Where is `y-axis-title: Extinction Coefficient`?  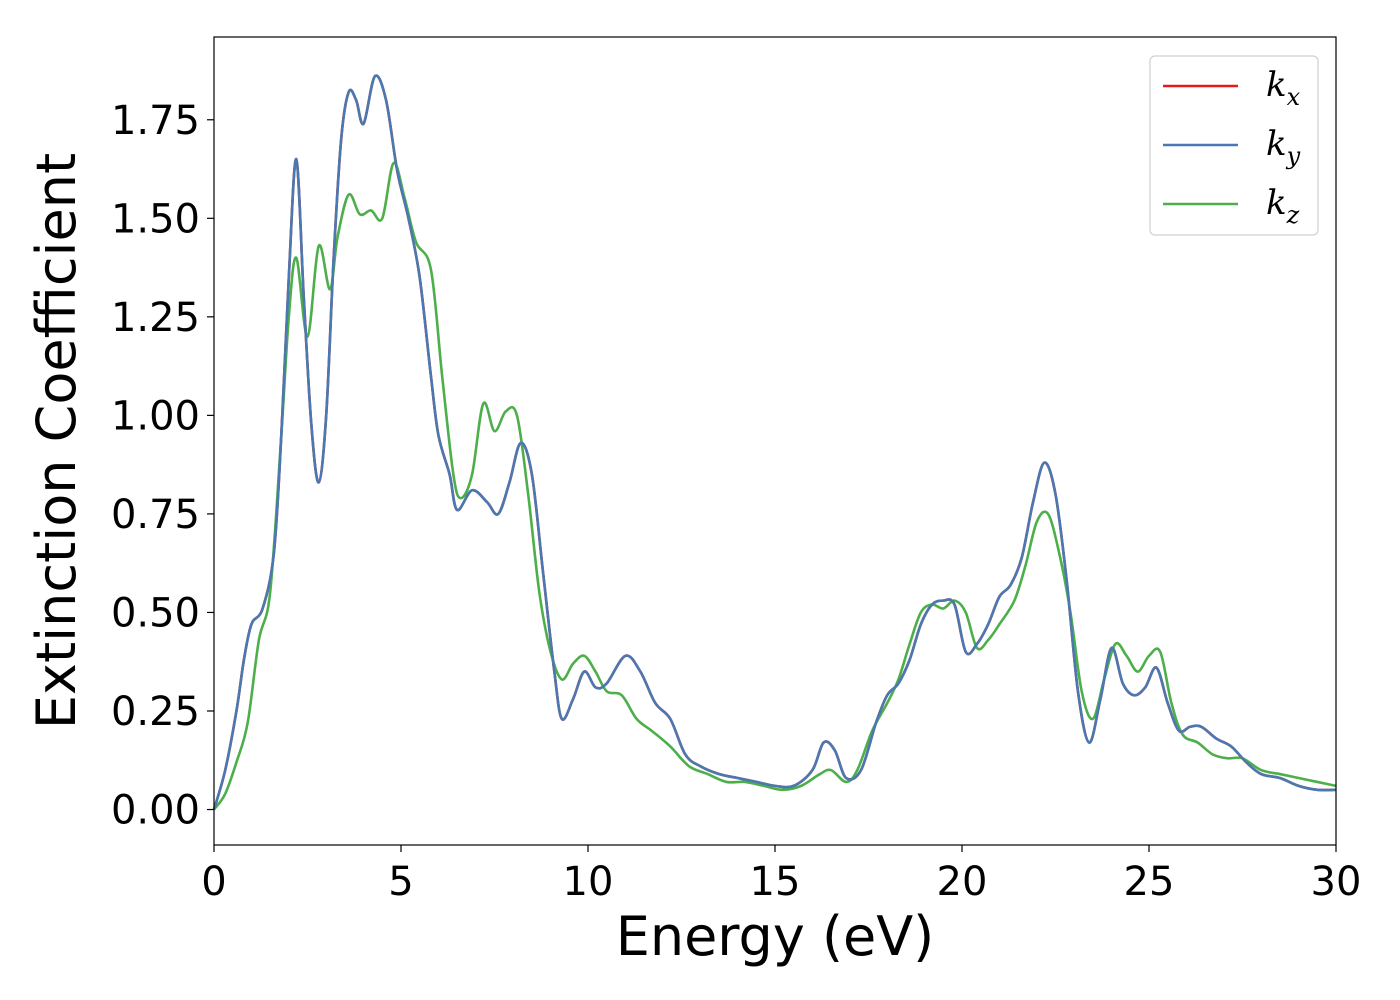 y-axis-title: Extinction Coefficient is located at coordinates (56, 441).